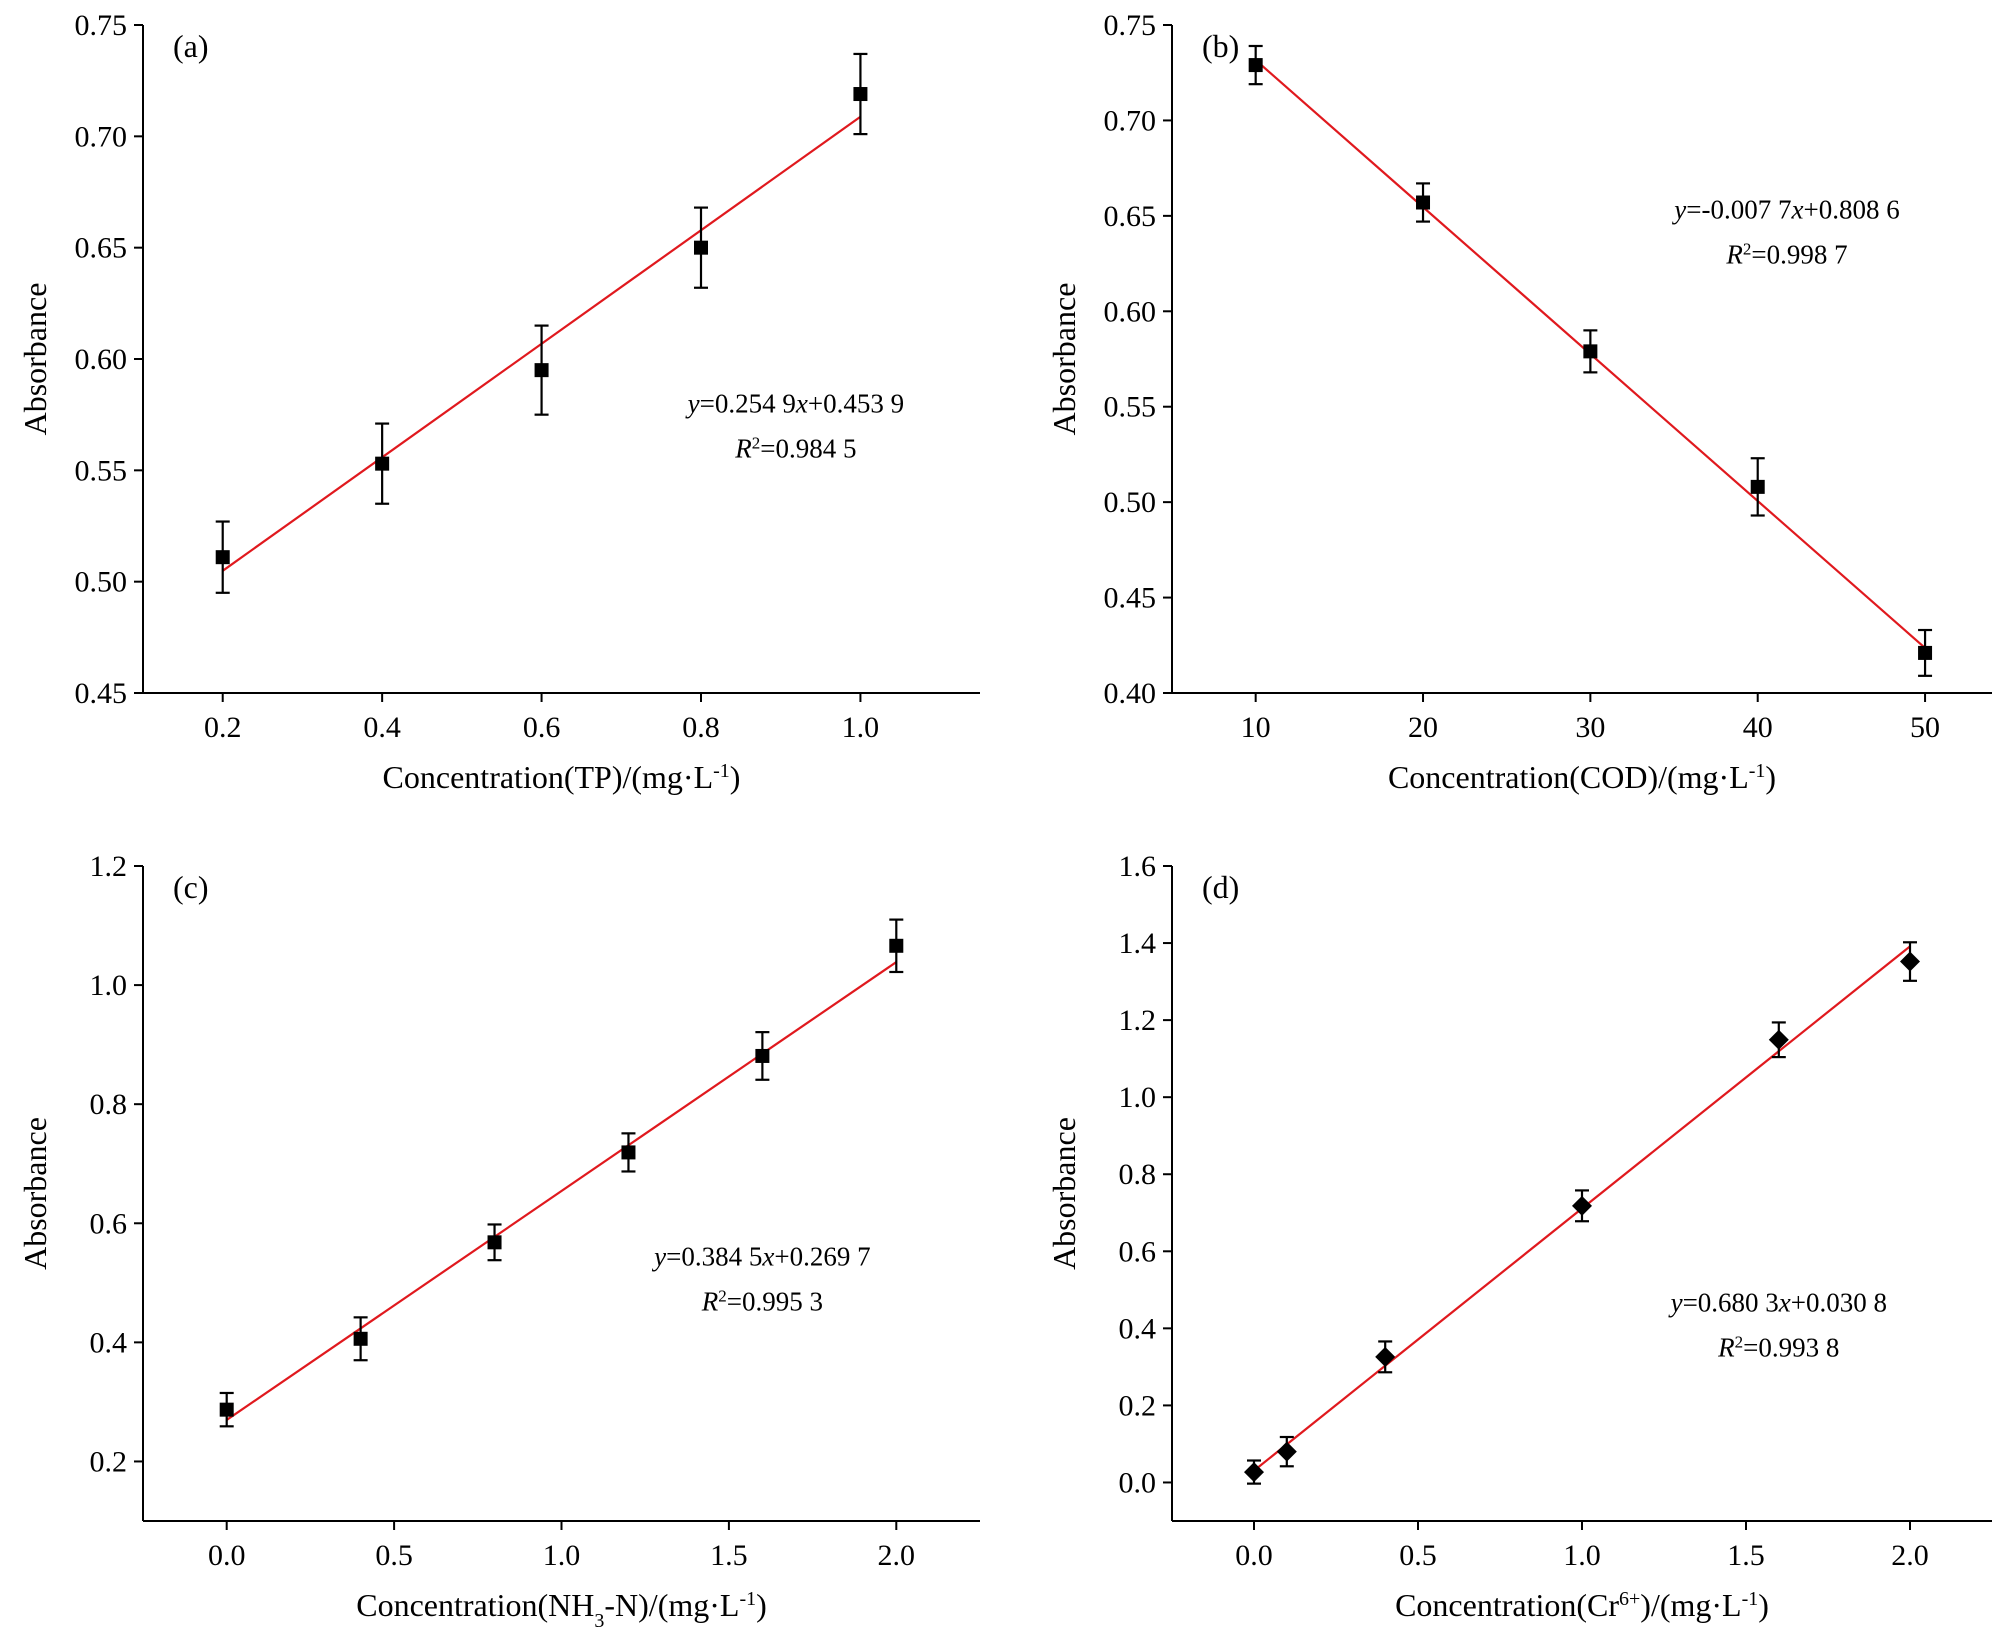 Image resolution: width=2000 pixels, height=1629 pixels. I want to click on x-tick-label: 0.2, so click(223, 727).